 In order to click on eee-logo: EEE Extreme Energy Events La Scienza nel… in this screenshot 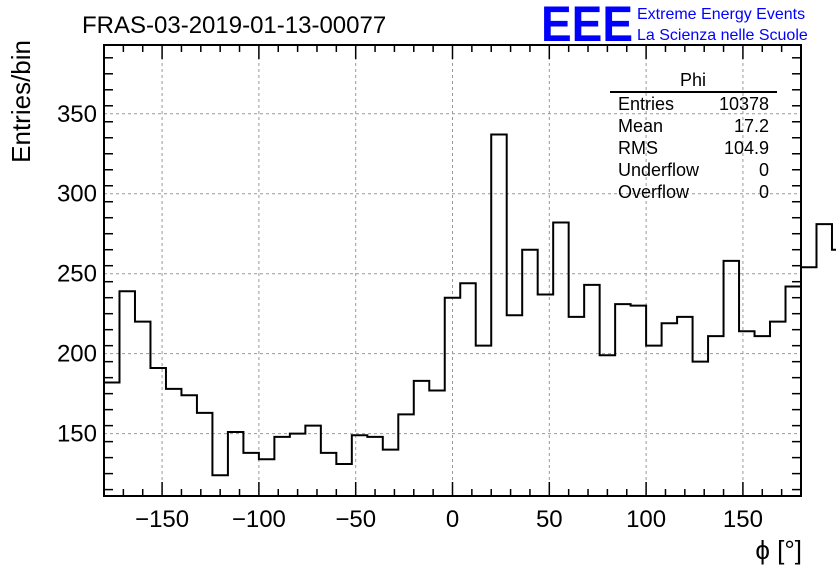, I will do `click(674, 26)`.